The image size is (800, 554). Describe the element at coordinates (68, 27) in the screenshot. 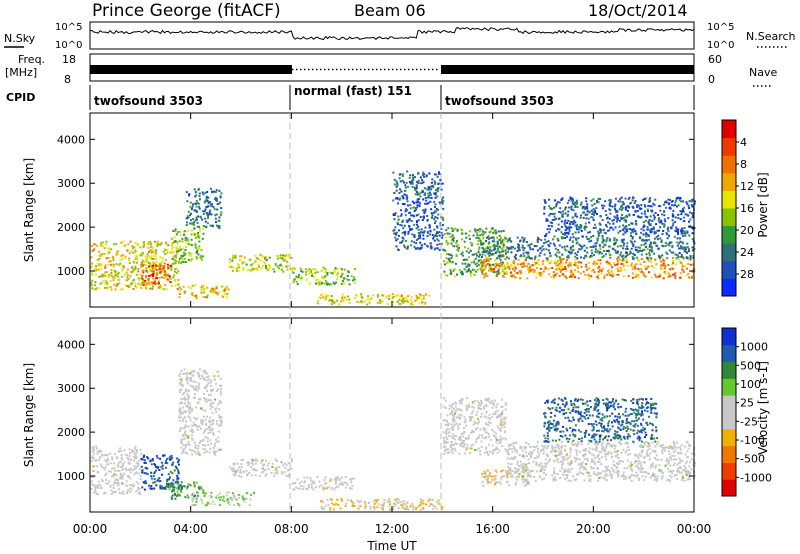

I see `nsky-tick-top: 10^5` at that location.